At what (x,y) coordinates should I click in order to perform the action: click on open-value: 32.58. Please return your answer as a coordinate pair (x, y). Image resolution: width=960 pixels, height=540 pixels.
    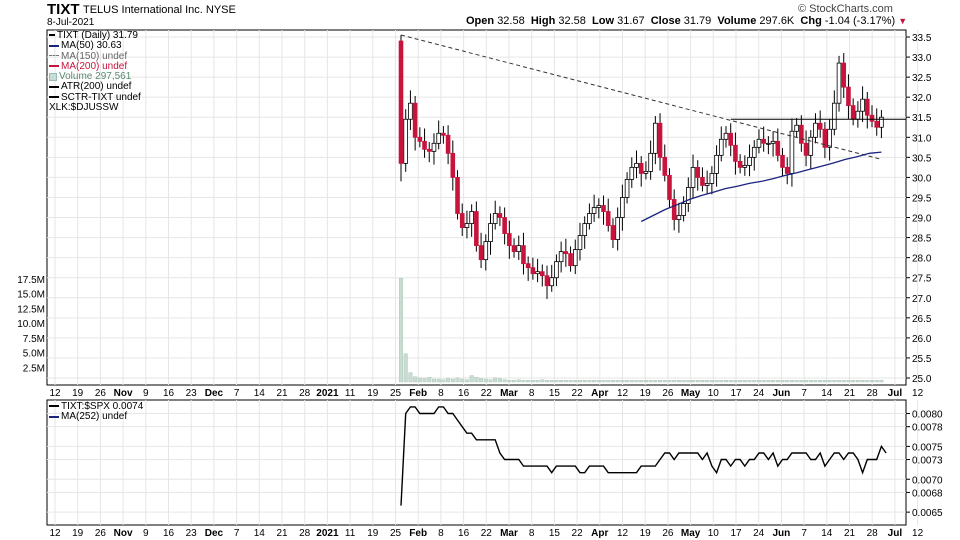
    Looking at the image, I should click on (511, 21).